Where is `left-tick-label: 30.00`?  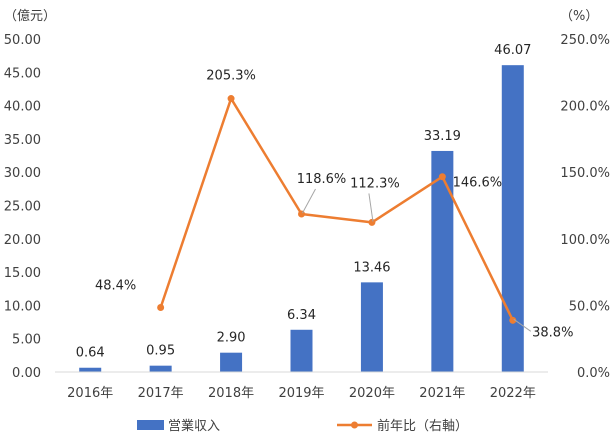
left-tick-label: 30.00 is located at coordinates (22, 173).